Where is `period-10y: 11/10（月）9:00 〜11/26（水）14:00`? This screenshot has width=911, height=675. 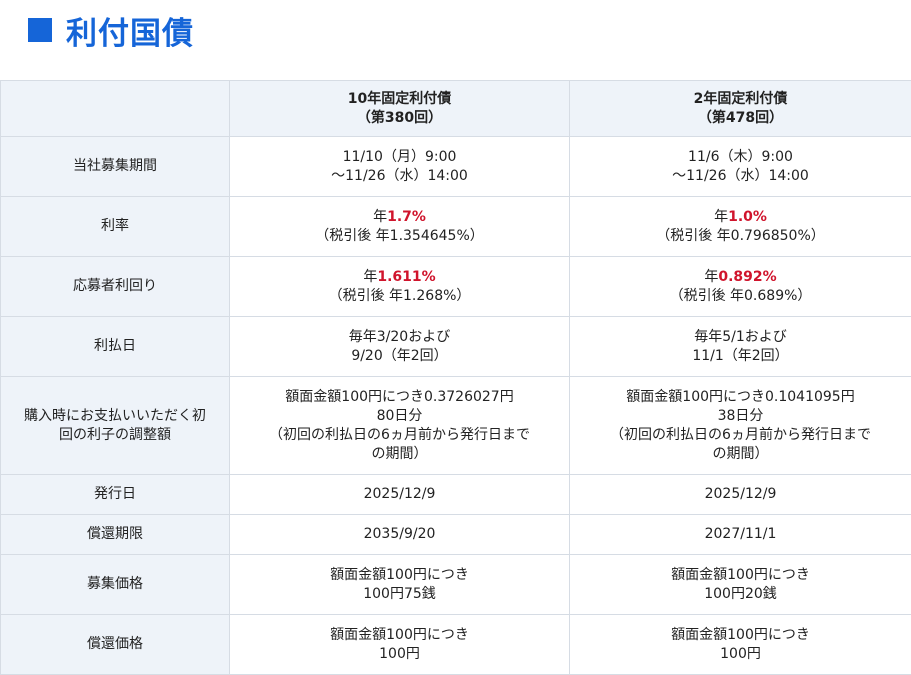
period-10y: 11/10（月）9:00 〜11/26（水）14:00 is located at coordinates (400, 167).